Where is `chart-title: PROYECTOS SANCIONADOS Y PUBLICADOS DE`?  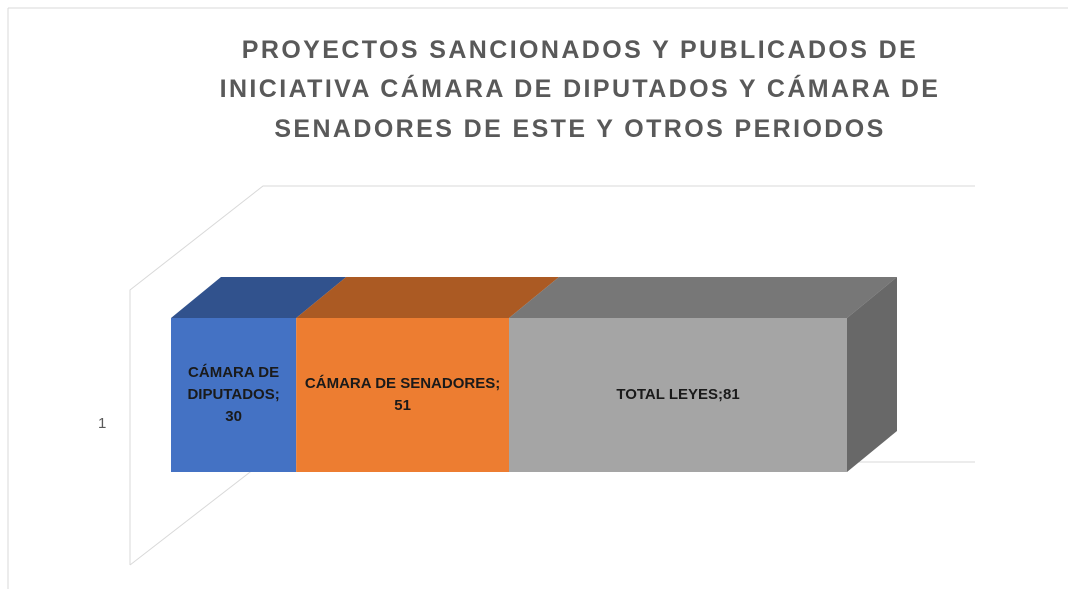 chart-title: PROYECTOS SANCIONADOS Y PUBLICADOS DE is located at coordinates (580, 50).